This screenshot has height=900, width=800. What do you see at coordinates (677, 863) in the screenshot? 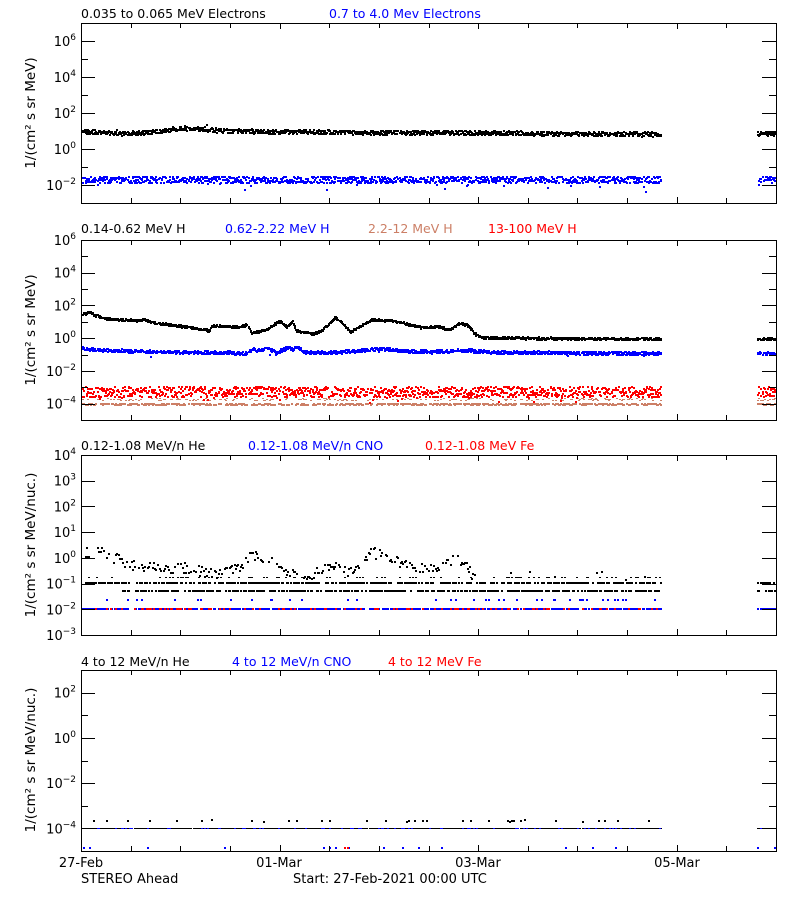
I see `x-tick-label-05-mar: 05-Mar` at bounding box center [677, 863].